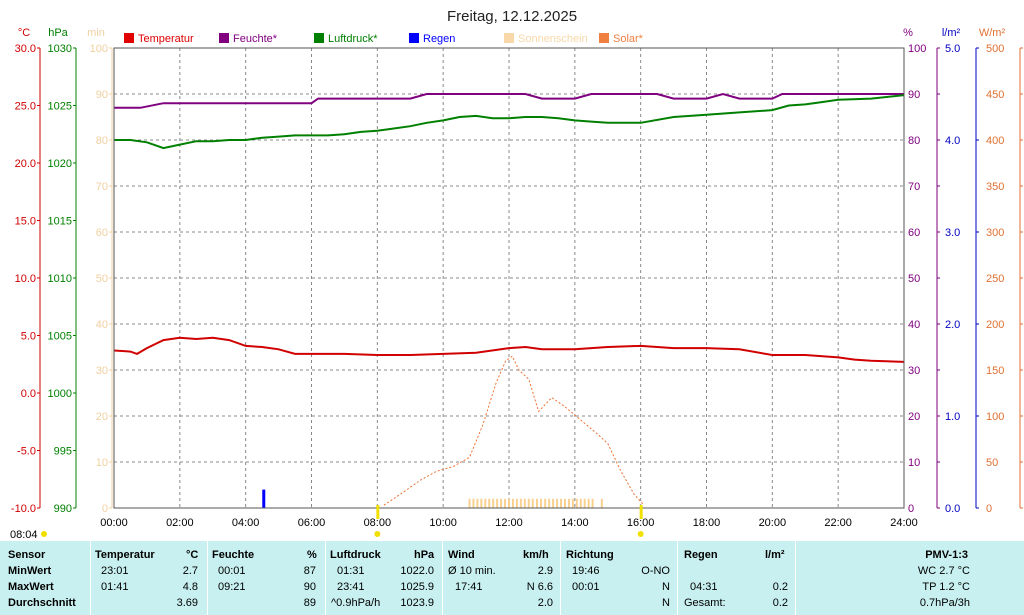 This screenshot has height=615, width=1024. I want to click on legend-swatch-sonnenschein, so click(509, 38).